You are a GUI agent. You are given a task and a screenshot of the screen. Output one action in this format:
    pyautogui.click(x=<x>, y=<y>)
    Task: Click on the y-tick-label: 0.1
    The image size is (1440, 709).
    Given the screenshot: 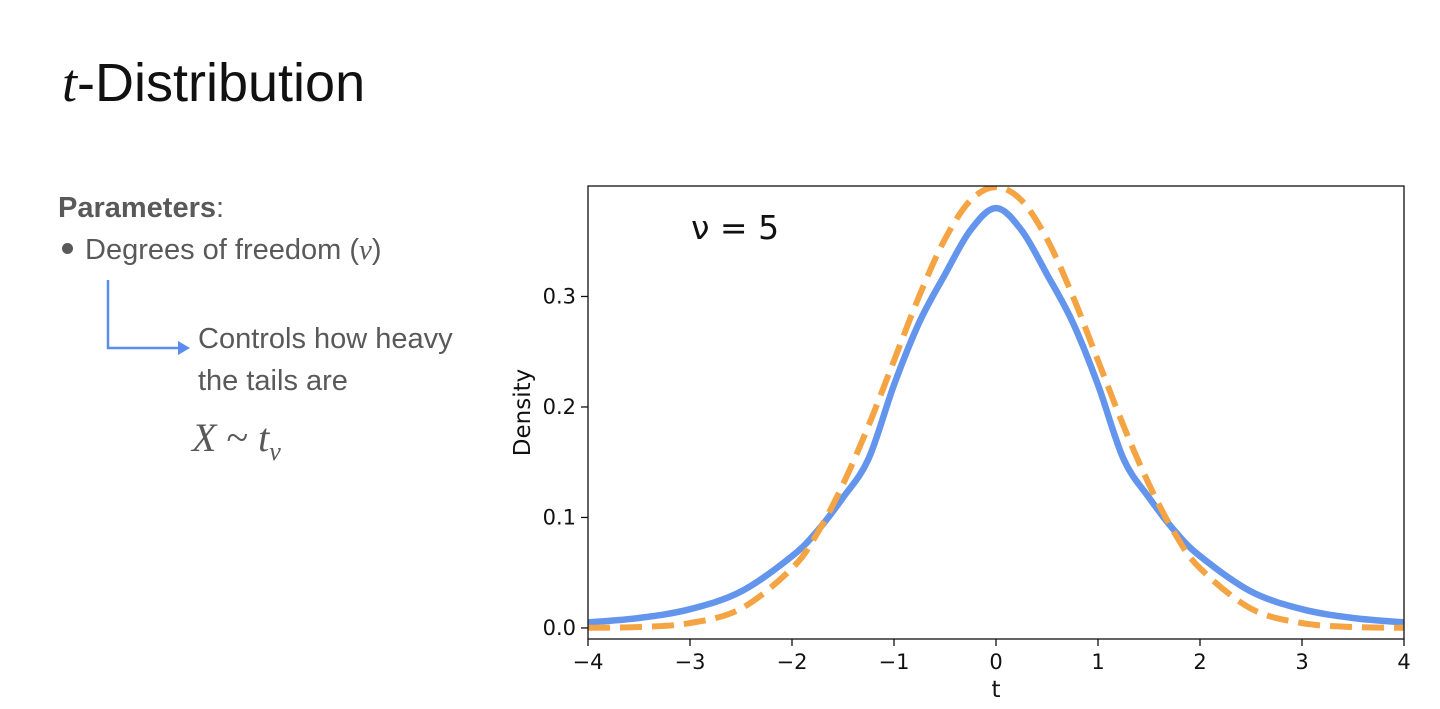 What is the action you would take?
    pyautogui.click(x=559, y=517)
    